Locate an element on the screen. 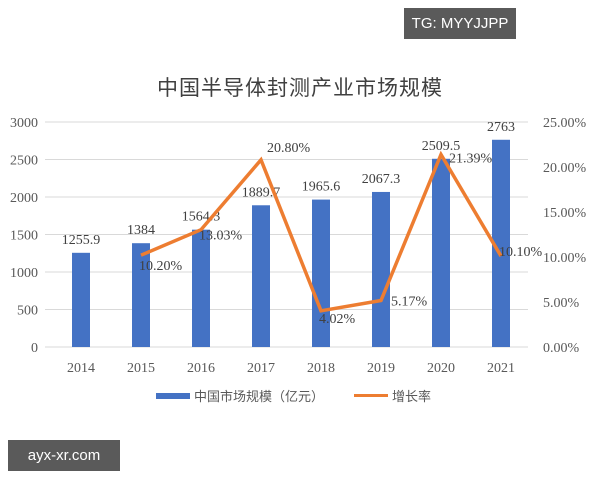 The width and height of the screenshot is (600, 480). line-swatch-icon is located at coordinates (371, 395).